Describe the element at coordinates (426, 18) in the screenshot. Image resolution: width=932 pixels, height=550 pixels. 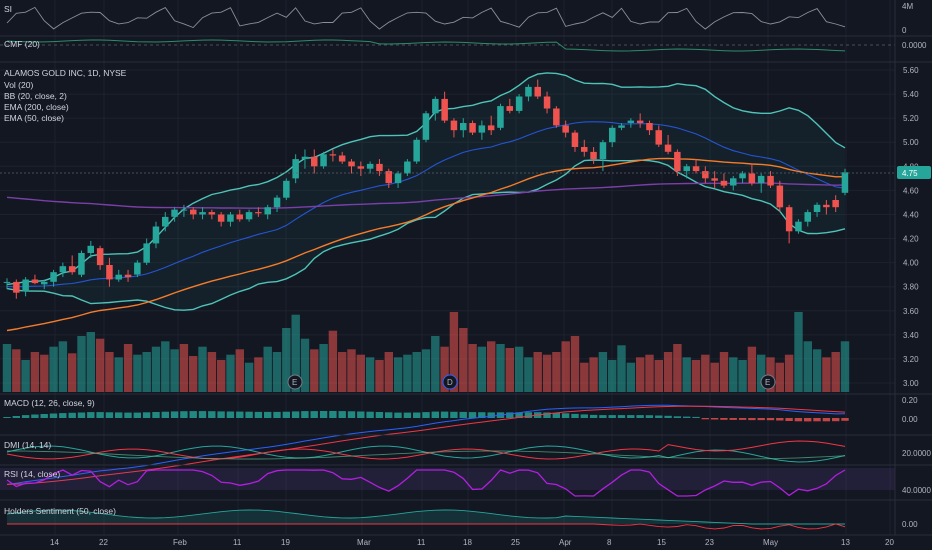
I see `si-line` at that location.